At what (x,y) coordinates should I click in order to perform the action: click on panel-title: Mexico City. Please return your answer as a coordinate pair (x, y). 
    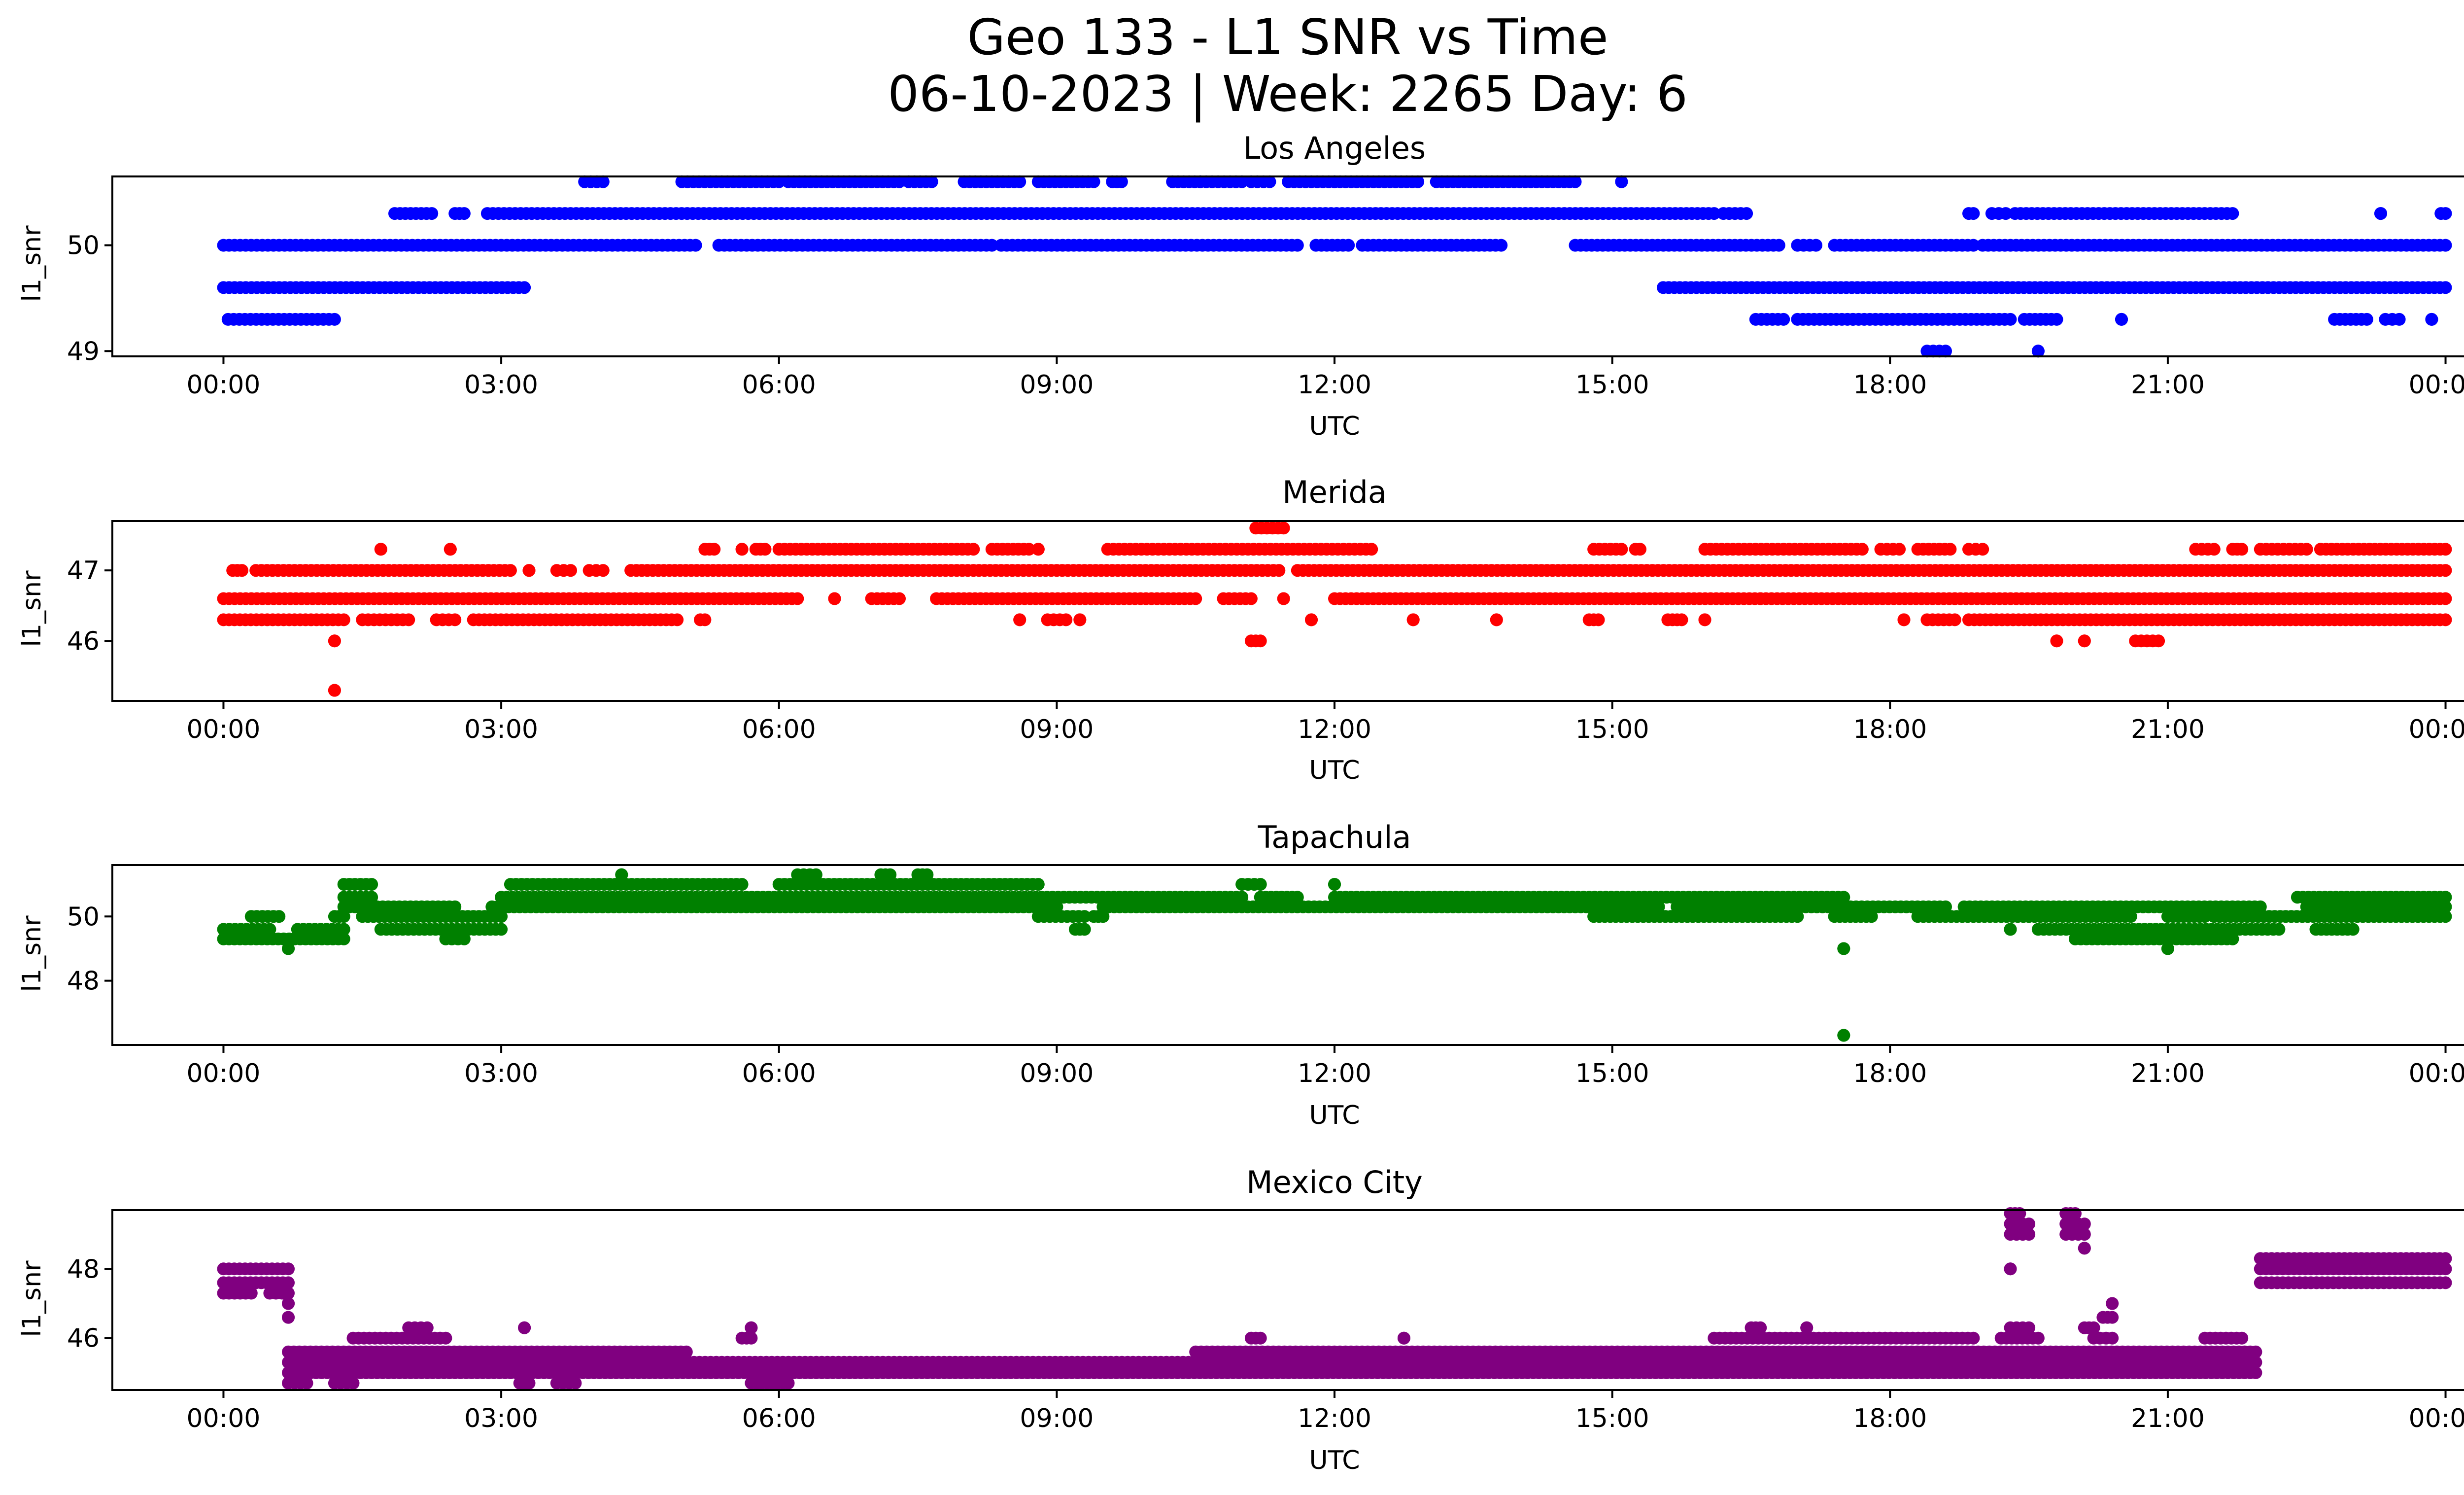
    Looking at the image, I should click on (1334, 1182).